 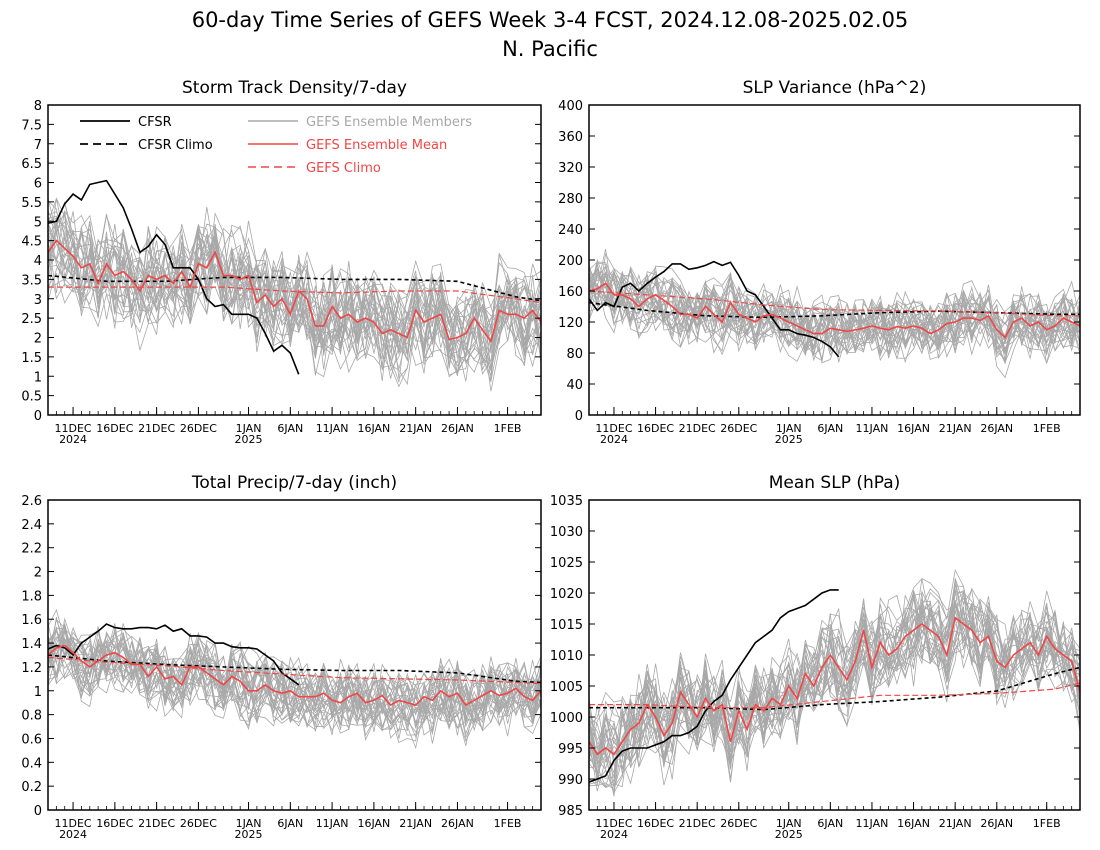 What do you see at coordinates (570, 749) in the screenshot?
I see `y-tick-label: 995` at bounding box center [570, 749].